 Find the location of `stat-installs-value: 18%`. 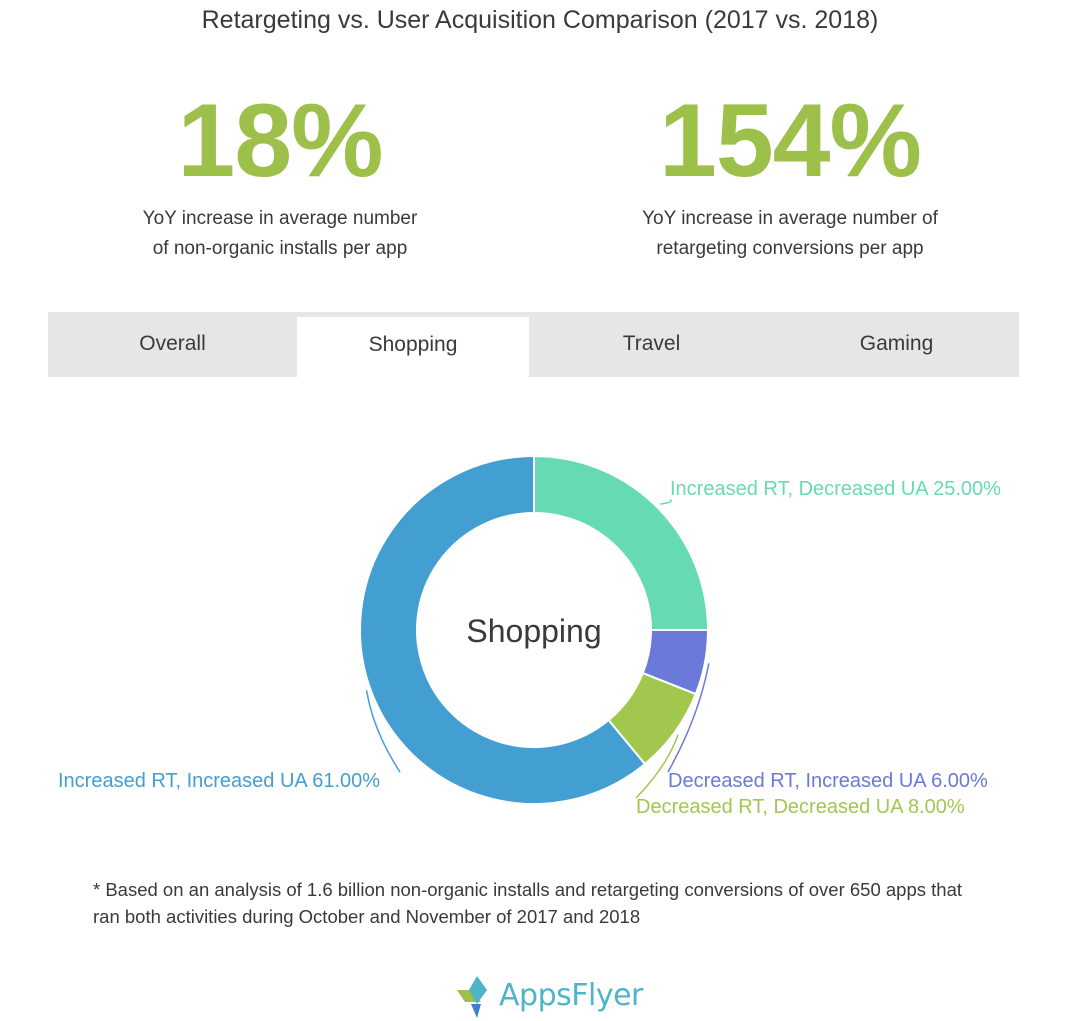

stat-installs-value: 18% is located at coordinates (280, 141).